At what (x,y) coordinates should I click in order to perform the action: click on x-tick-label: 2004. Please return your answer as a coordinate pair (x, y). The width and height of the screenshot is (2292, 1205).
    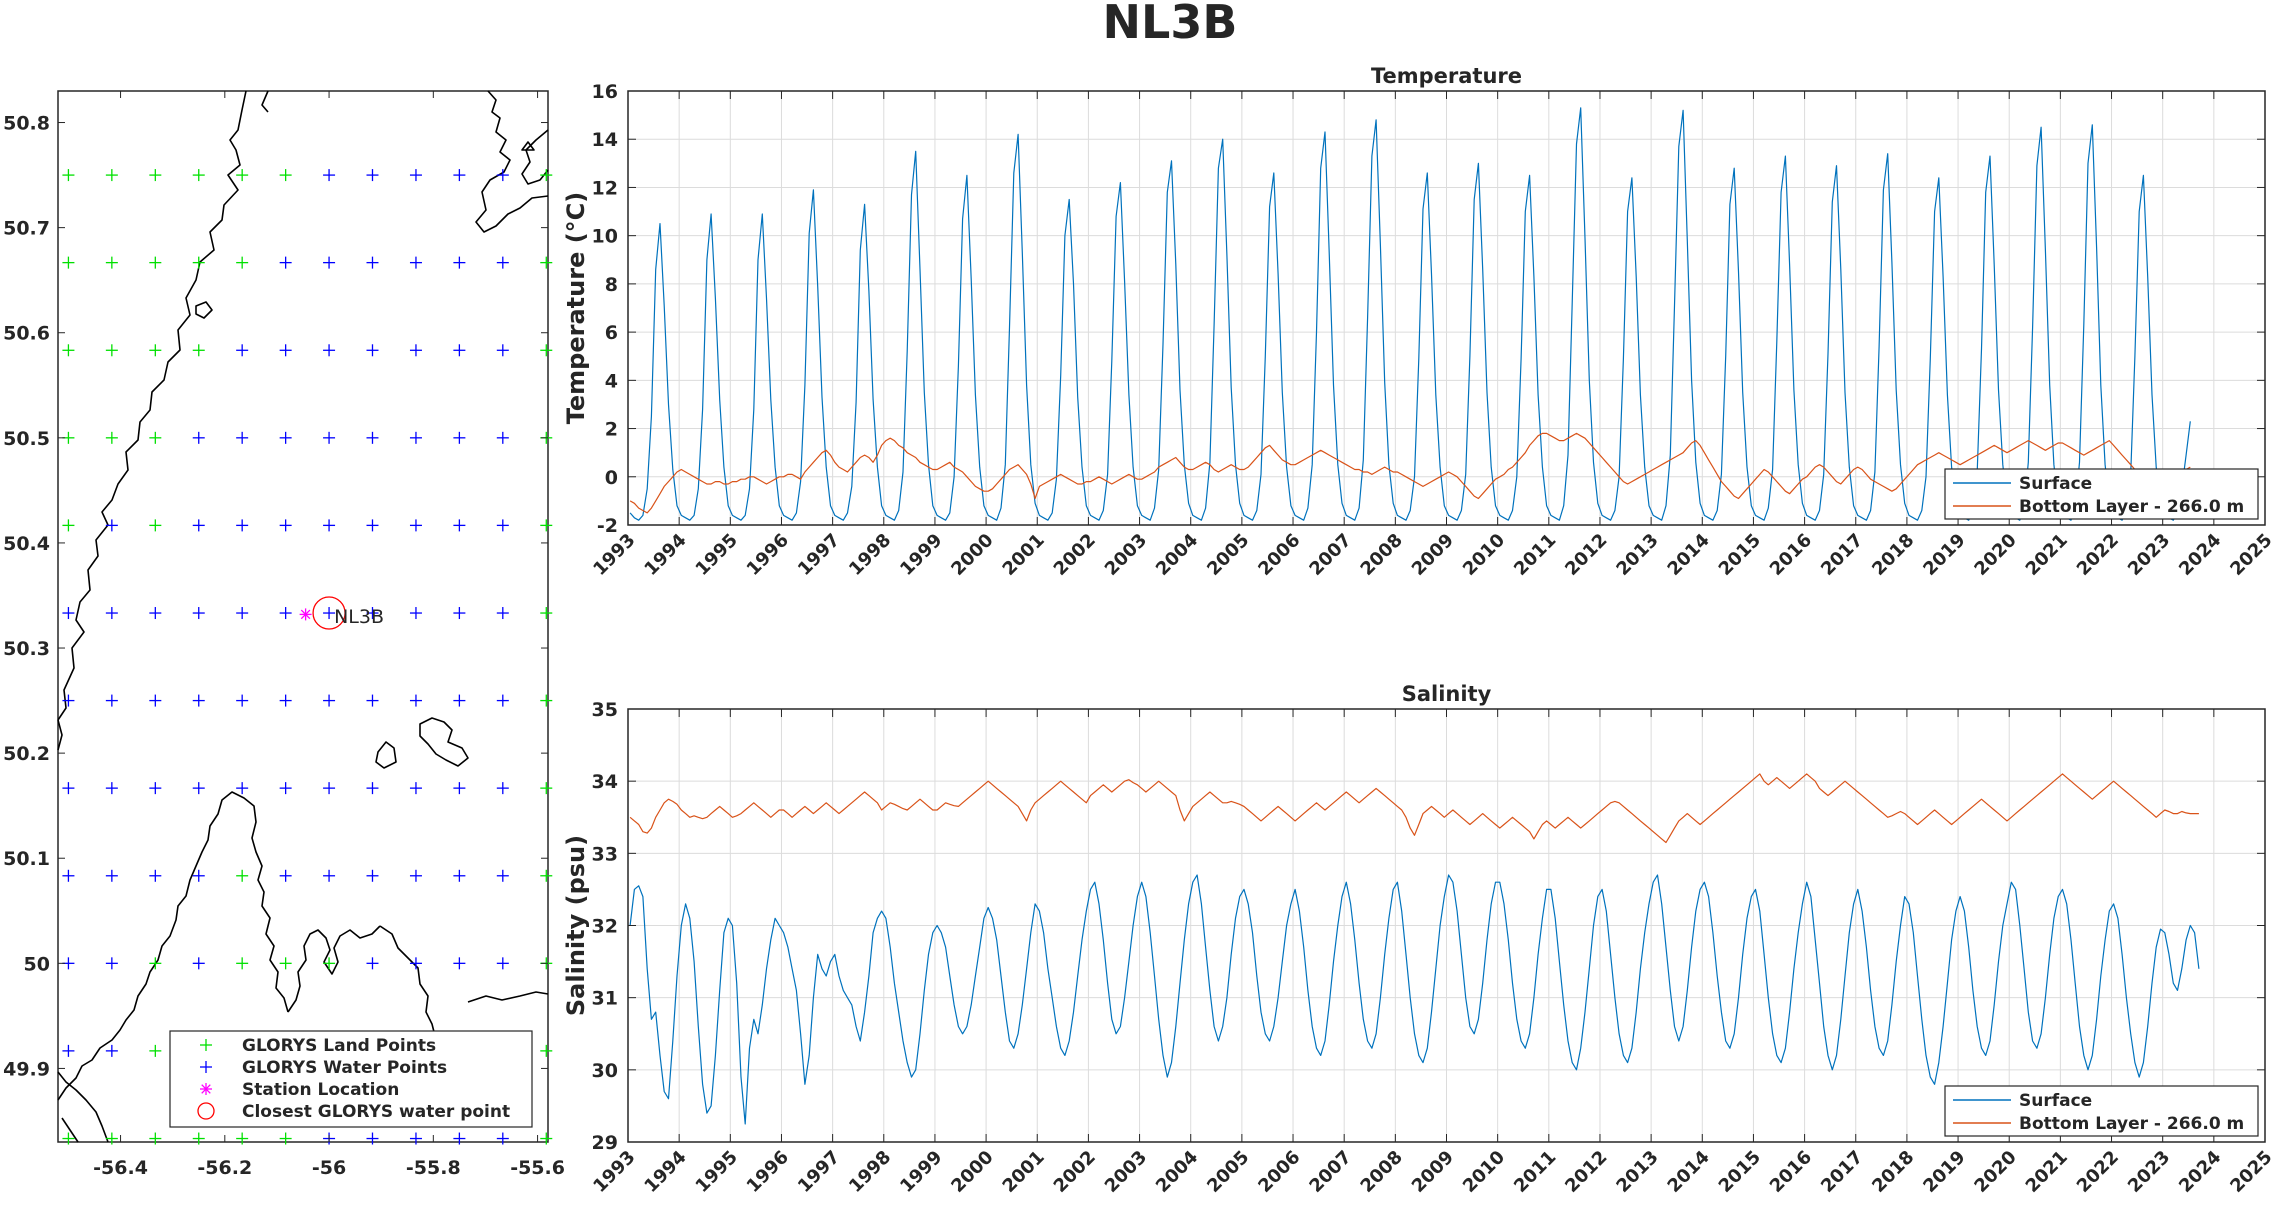
    Looking at the image, I should click on (1177, 555).